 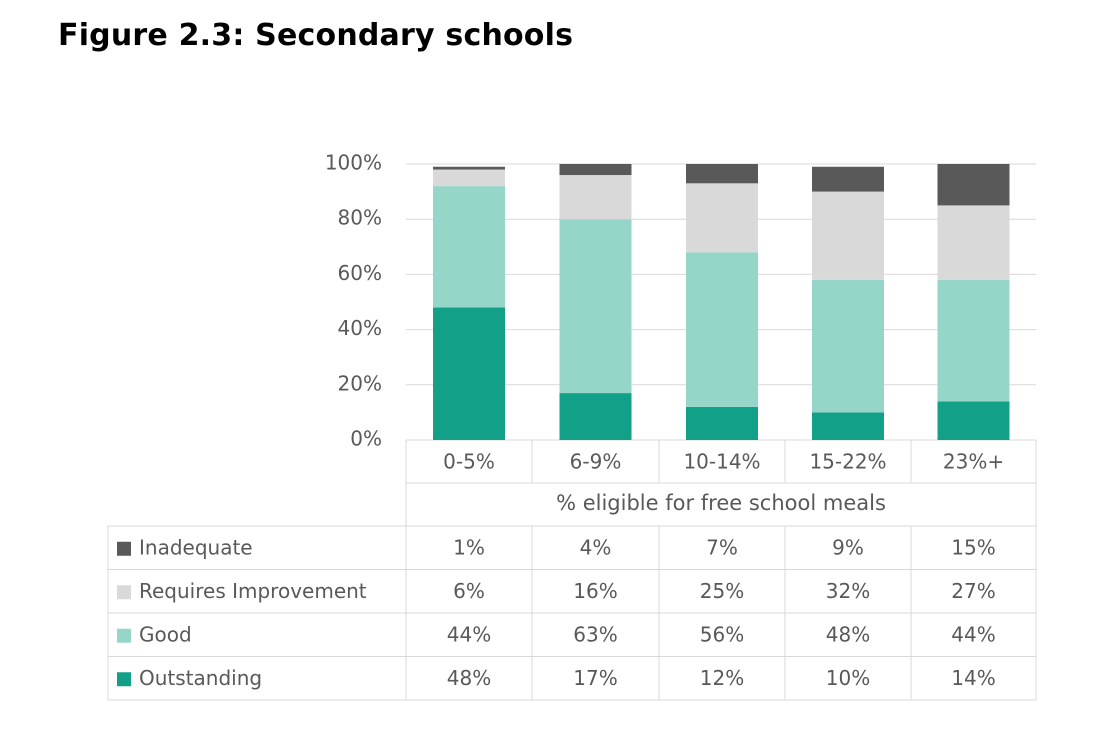 I want to click on data-label: 1%, so click(x=469, y=547).